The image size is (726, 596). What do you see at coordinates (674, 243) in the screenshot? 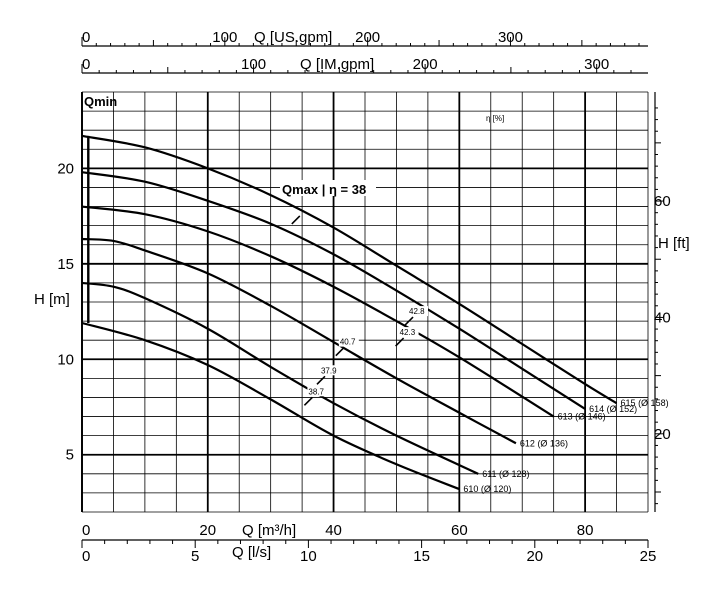
I see `ft-axis-title: H [ft]` at bounding box center [674, 243].